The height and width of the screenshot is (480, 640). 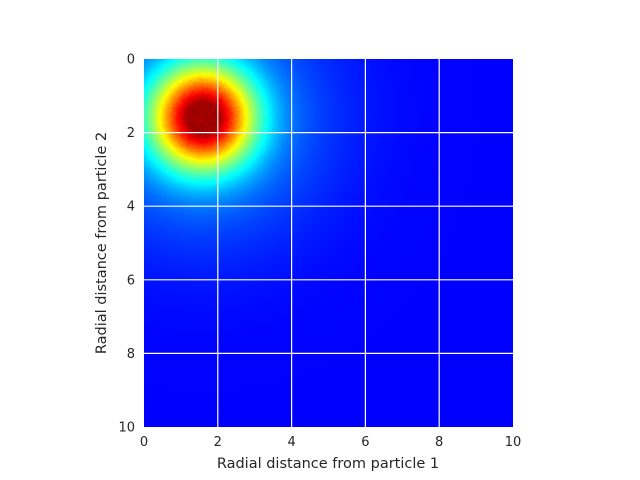 I want to click on y-axis-label: Radial distance from particle 2, so click(x=102, y=243).